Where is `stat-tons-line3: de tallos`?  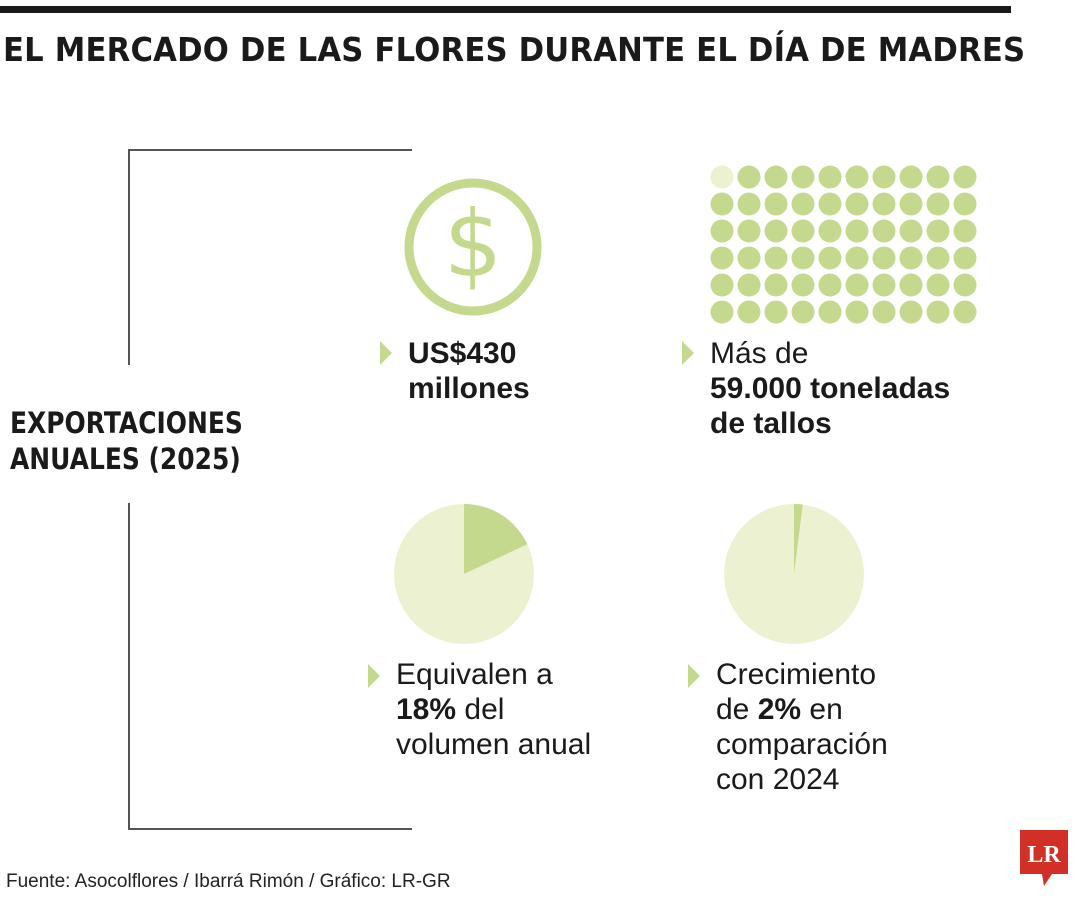
stat-tons-line3: de tallos is located at coordinates (771, 423).